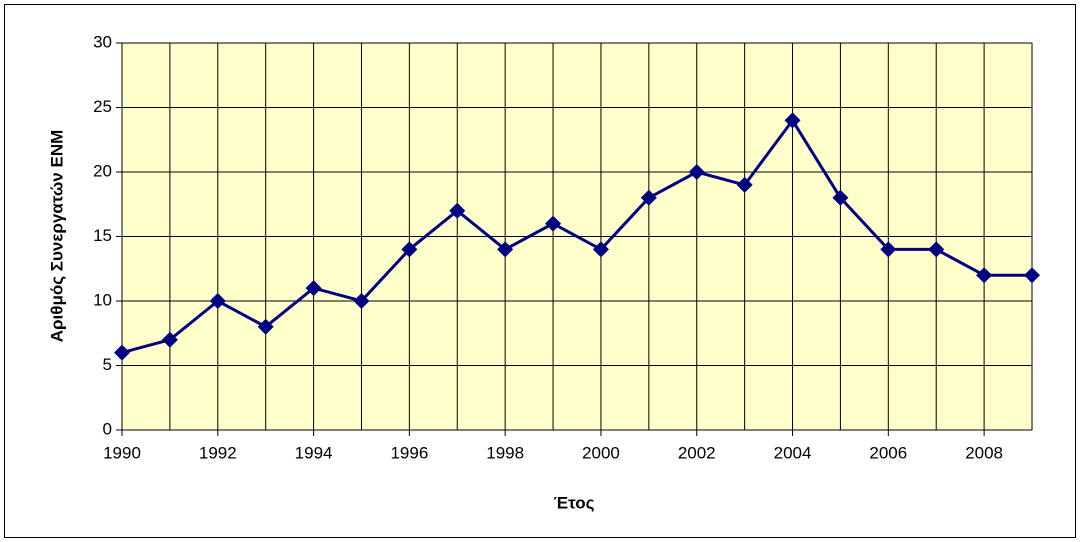 The width and height of the screenshot is (1080, 542). I want to click on x-axis-label: Έτος, so click(574, 502).